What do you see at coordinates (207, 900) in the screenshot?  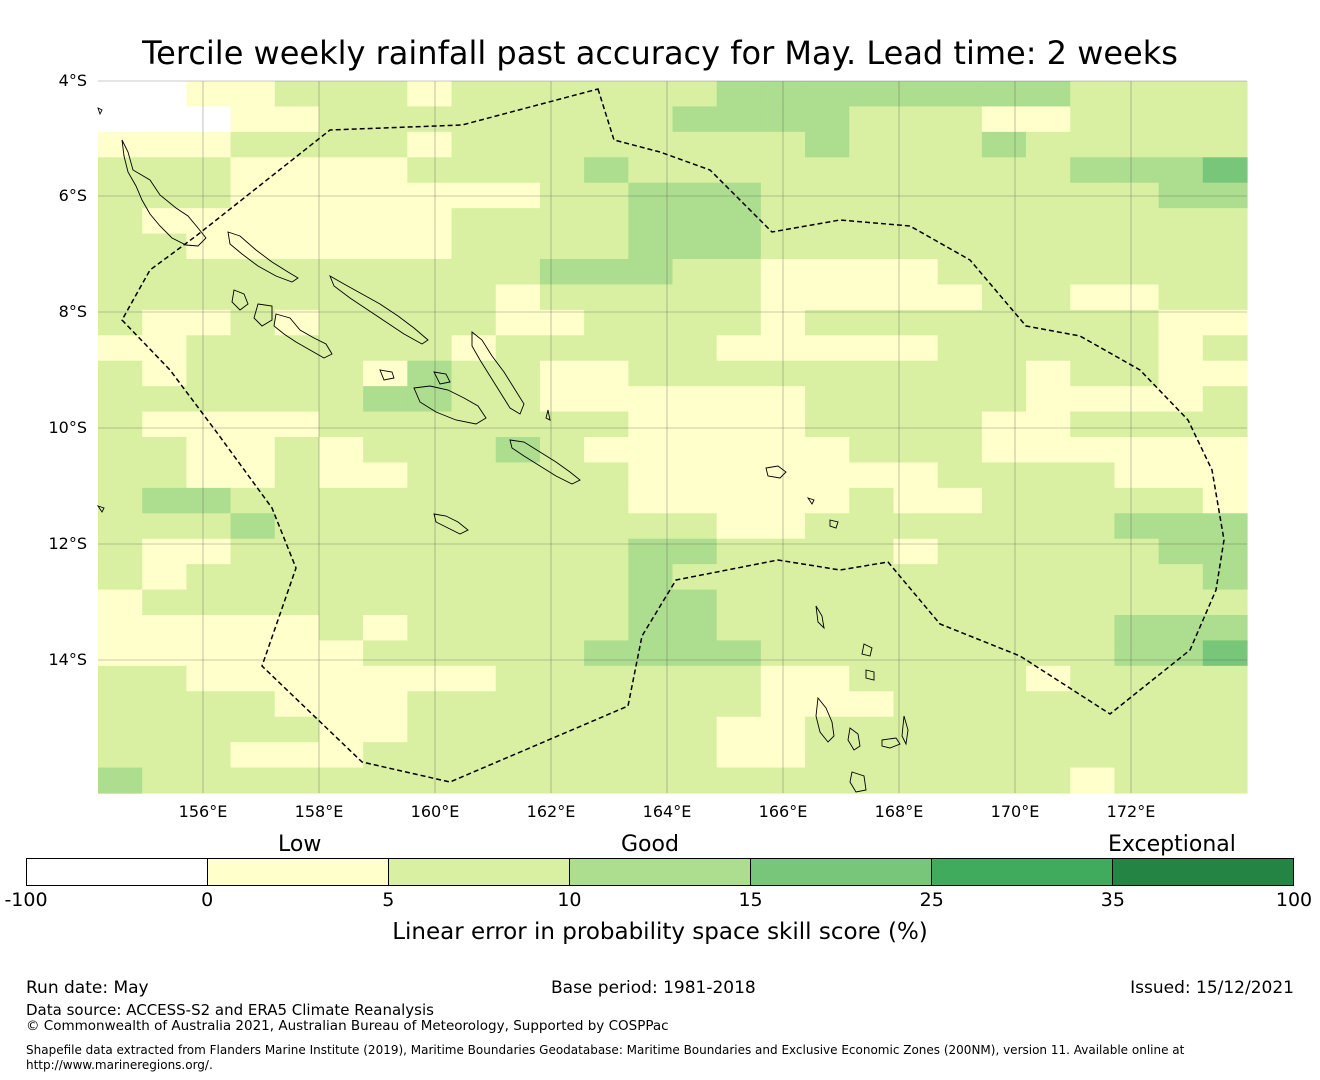 I see `colorbar-tick-label: 0` at bounding box center [207, 900].